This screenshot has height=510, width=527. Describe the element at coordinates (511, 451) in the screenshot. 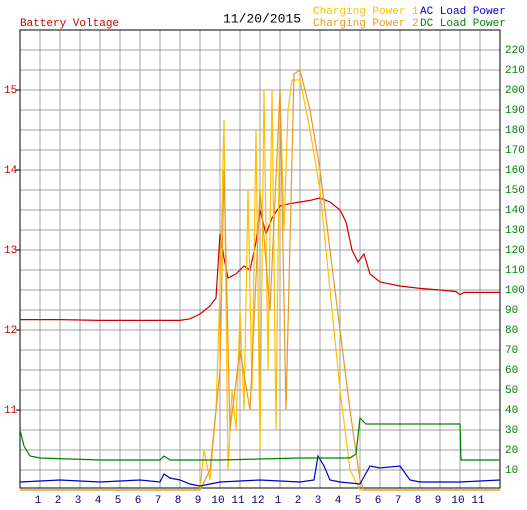

I see `y2-tick-label: 20` at that location.